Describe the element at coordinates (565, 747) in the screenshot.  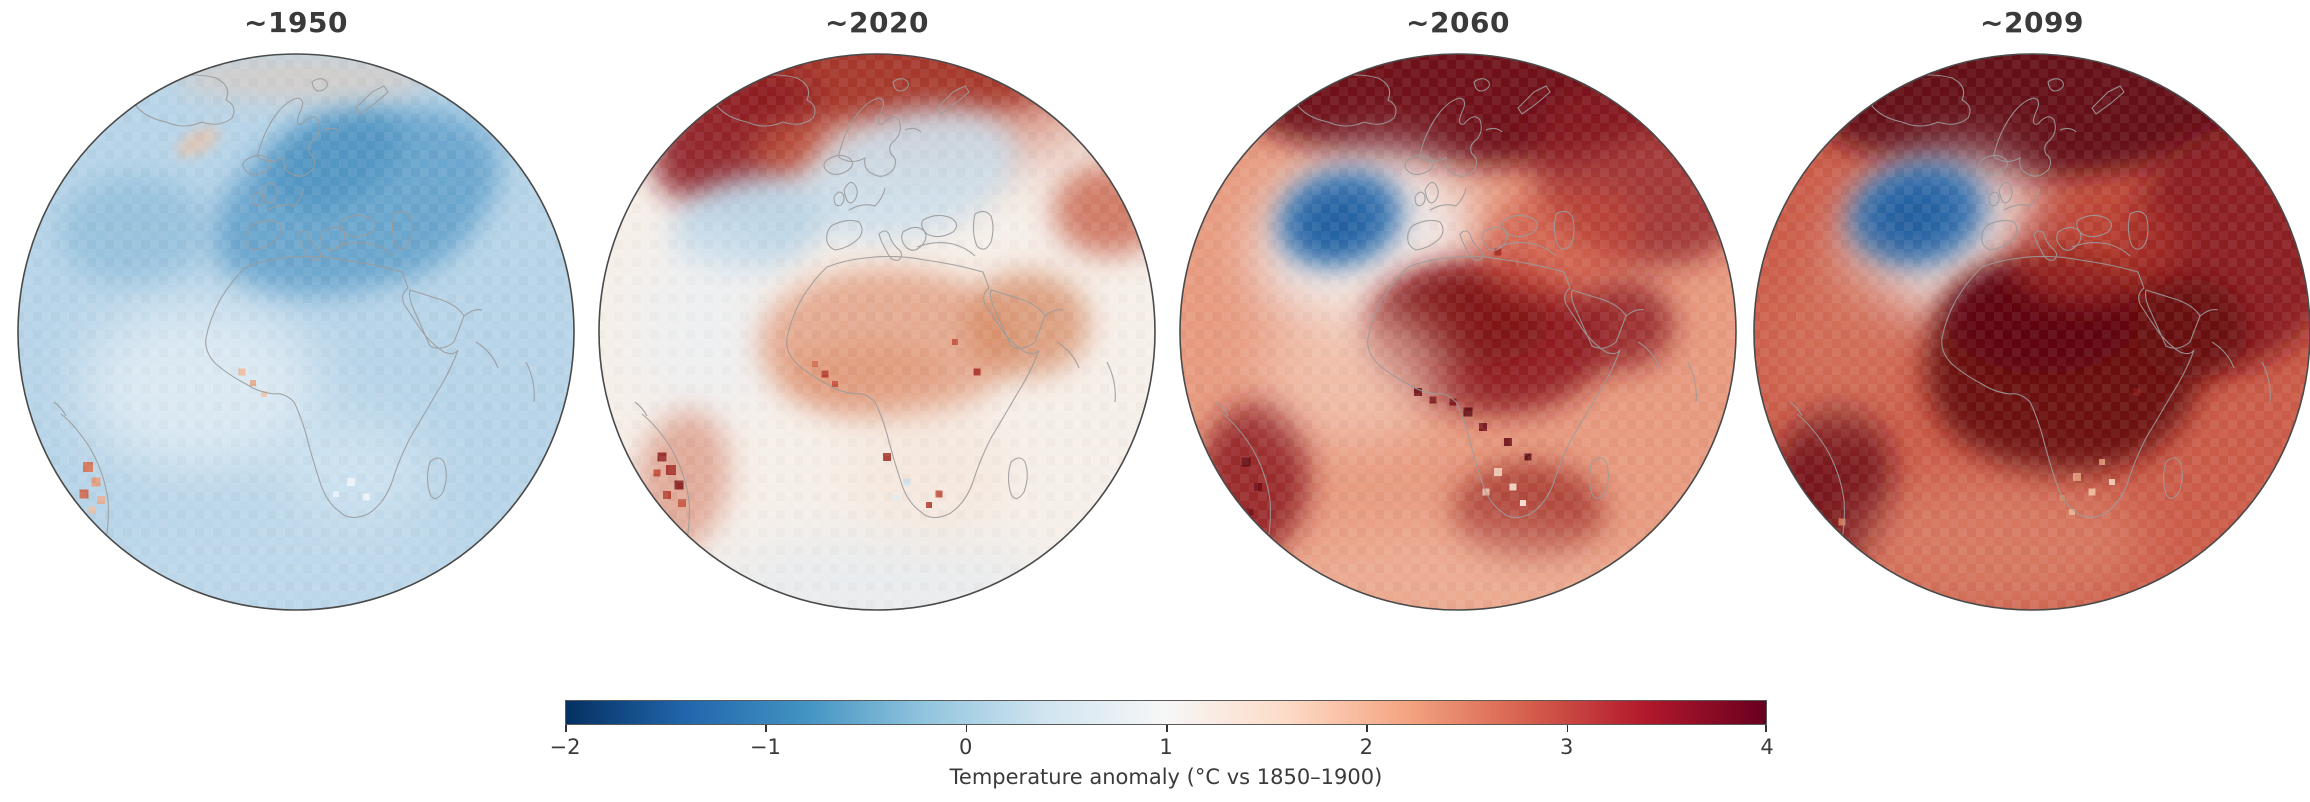
I see `colorbar-tick-label: −2` at that location.